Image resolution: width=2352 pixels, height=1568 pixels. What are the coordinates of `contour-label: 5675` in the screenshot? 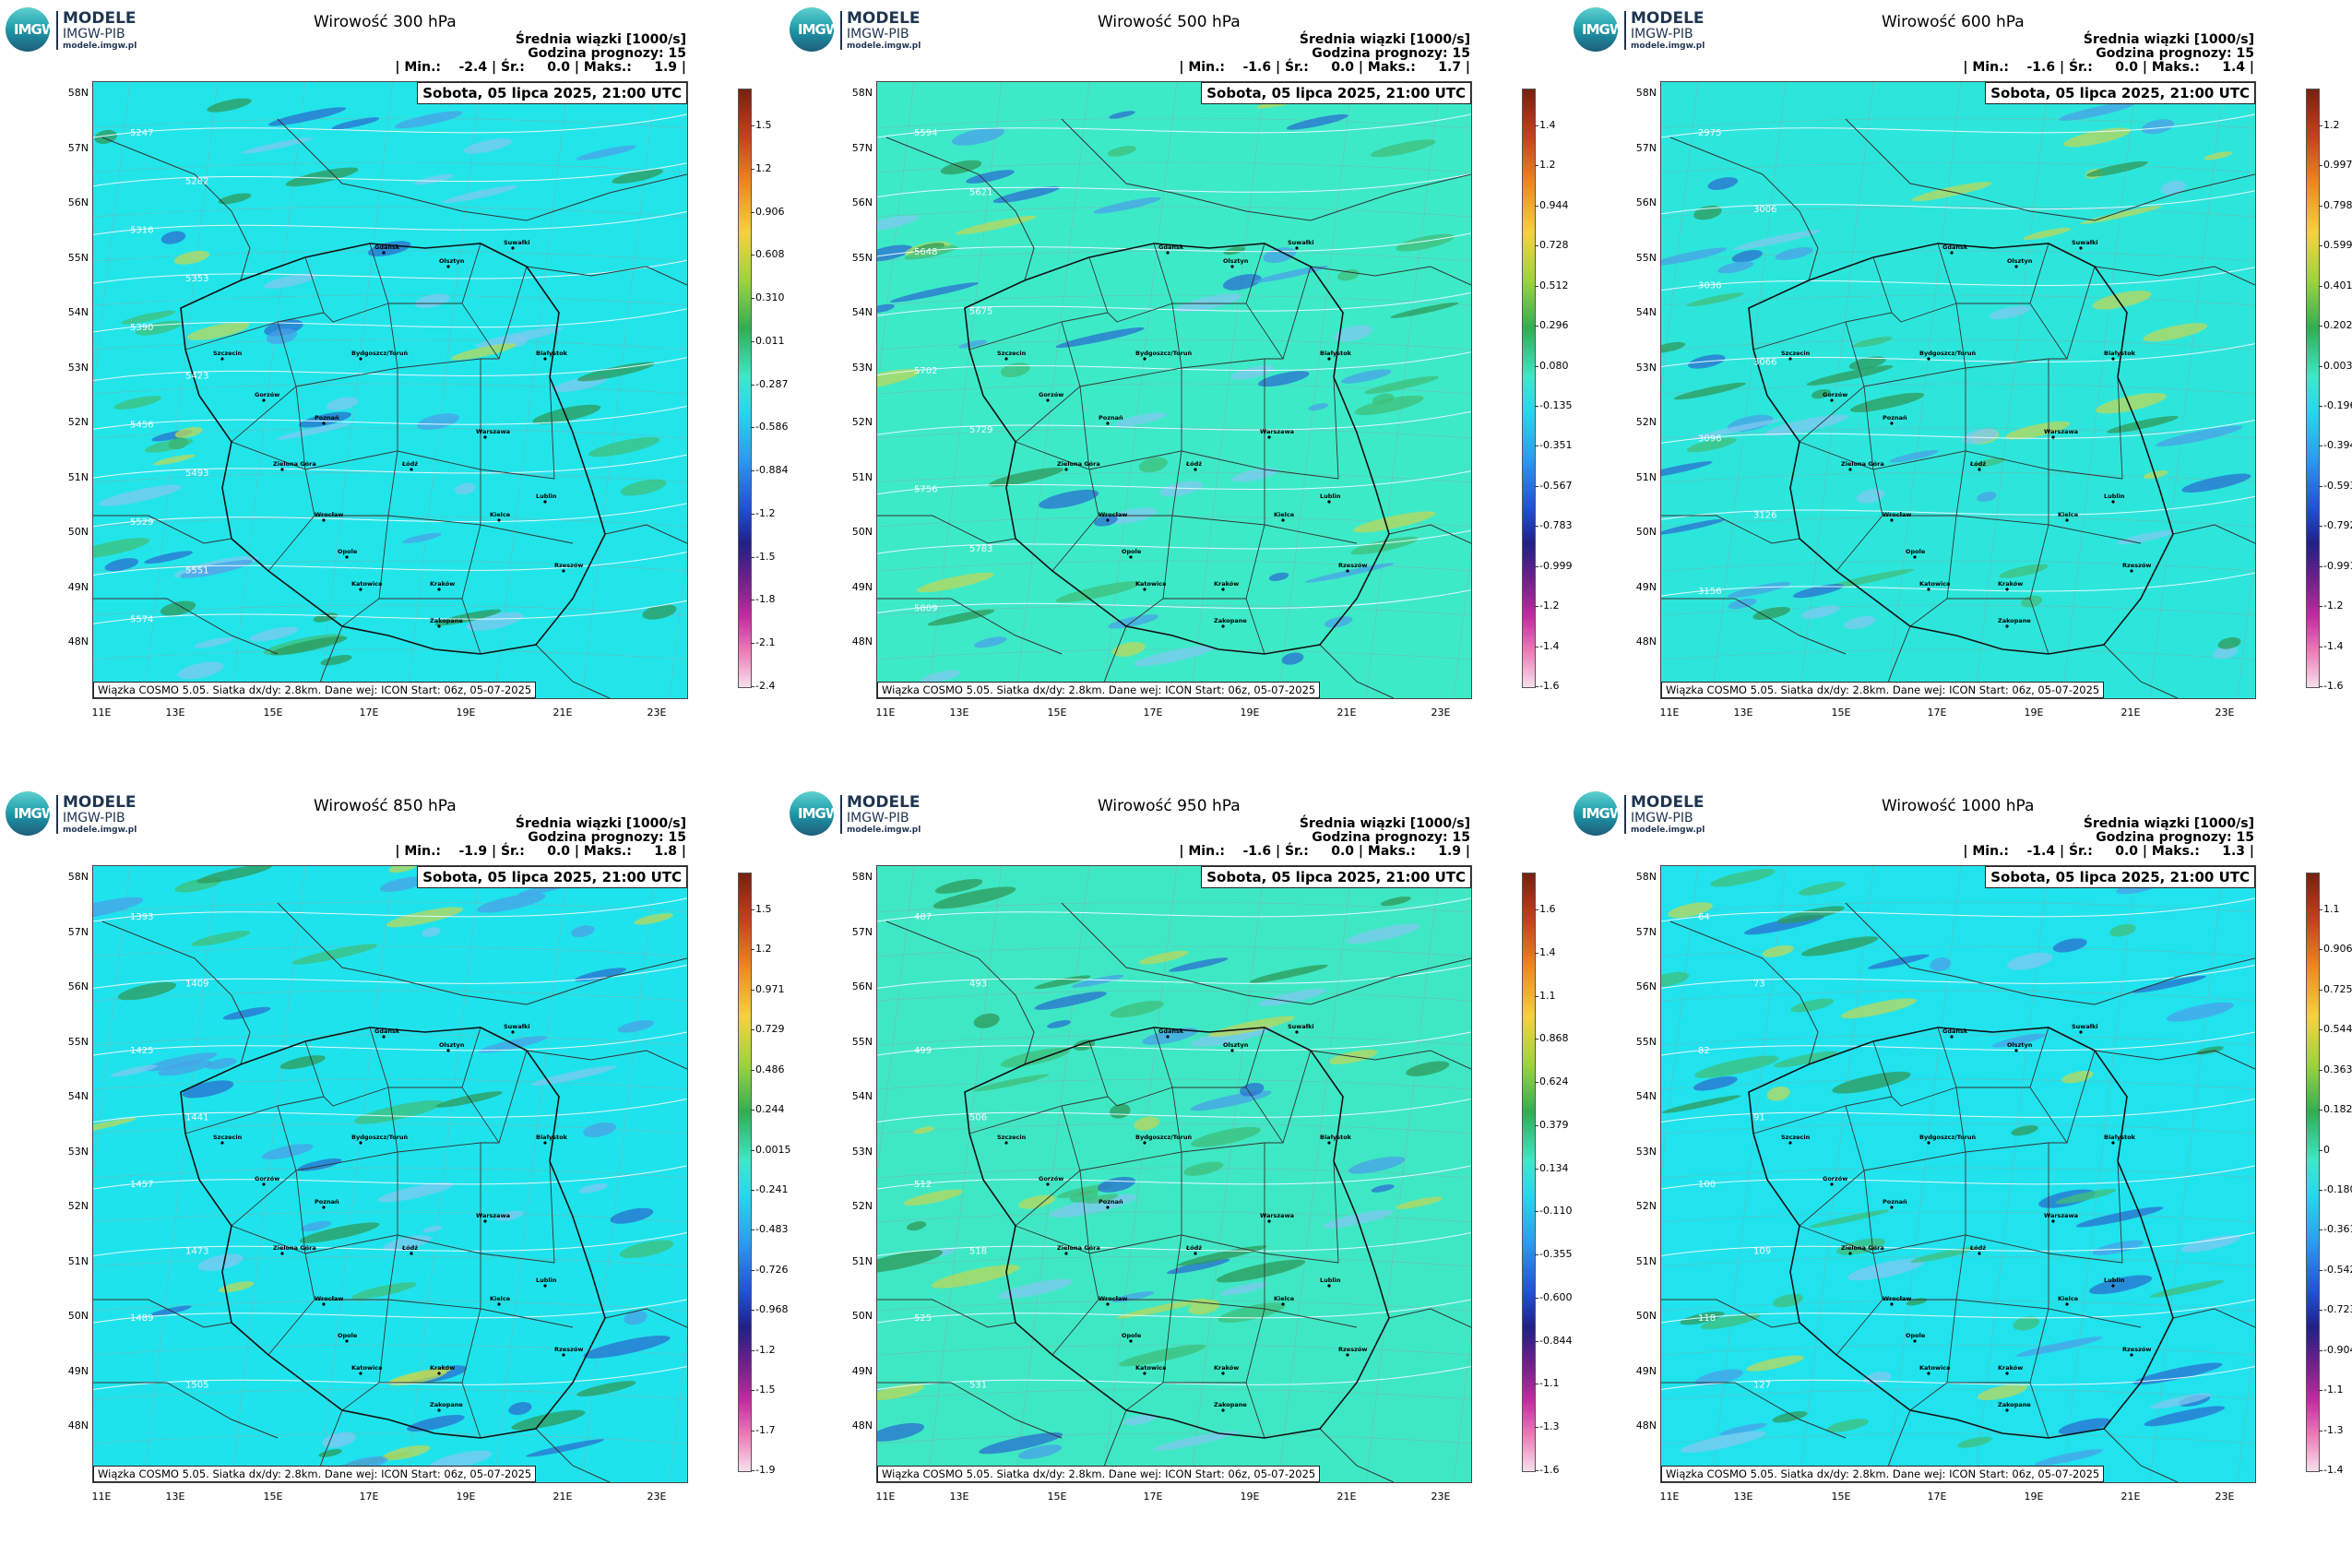 It's located at (980, 311).